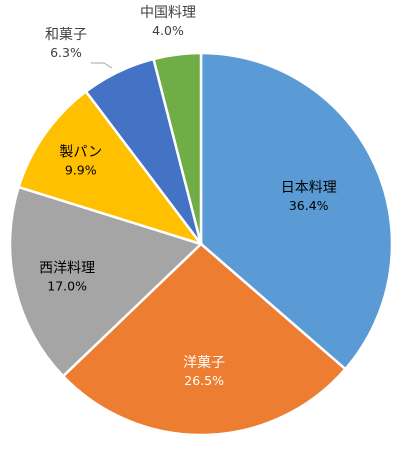  What do you see at coordinates (66, 35) in the screenshot?
I see `slice-category-label: 和菓子` at bounding box center [66, 35].